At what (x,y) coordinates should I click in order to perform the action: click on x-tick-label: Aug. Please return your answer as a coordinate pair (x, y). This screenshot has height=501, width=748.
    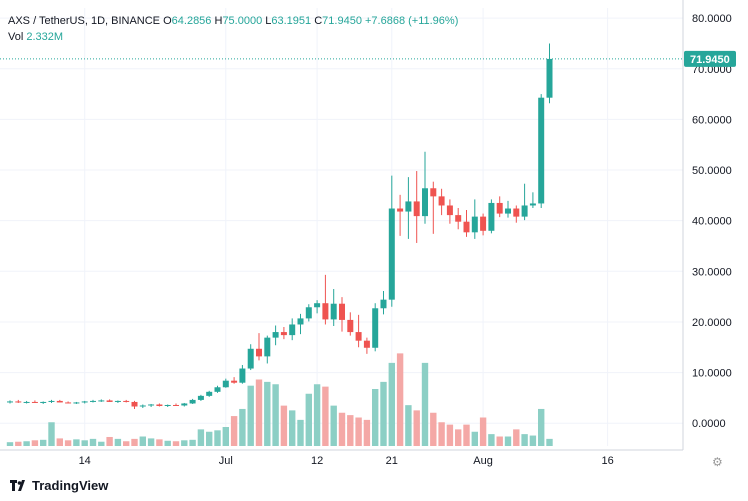
    Looking at the image, I should click on (483, 461).